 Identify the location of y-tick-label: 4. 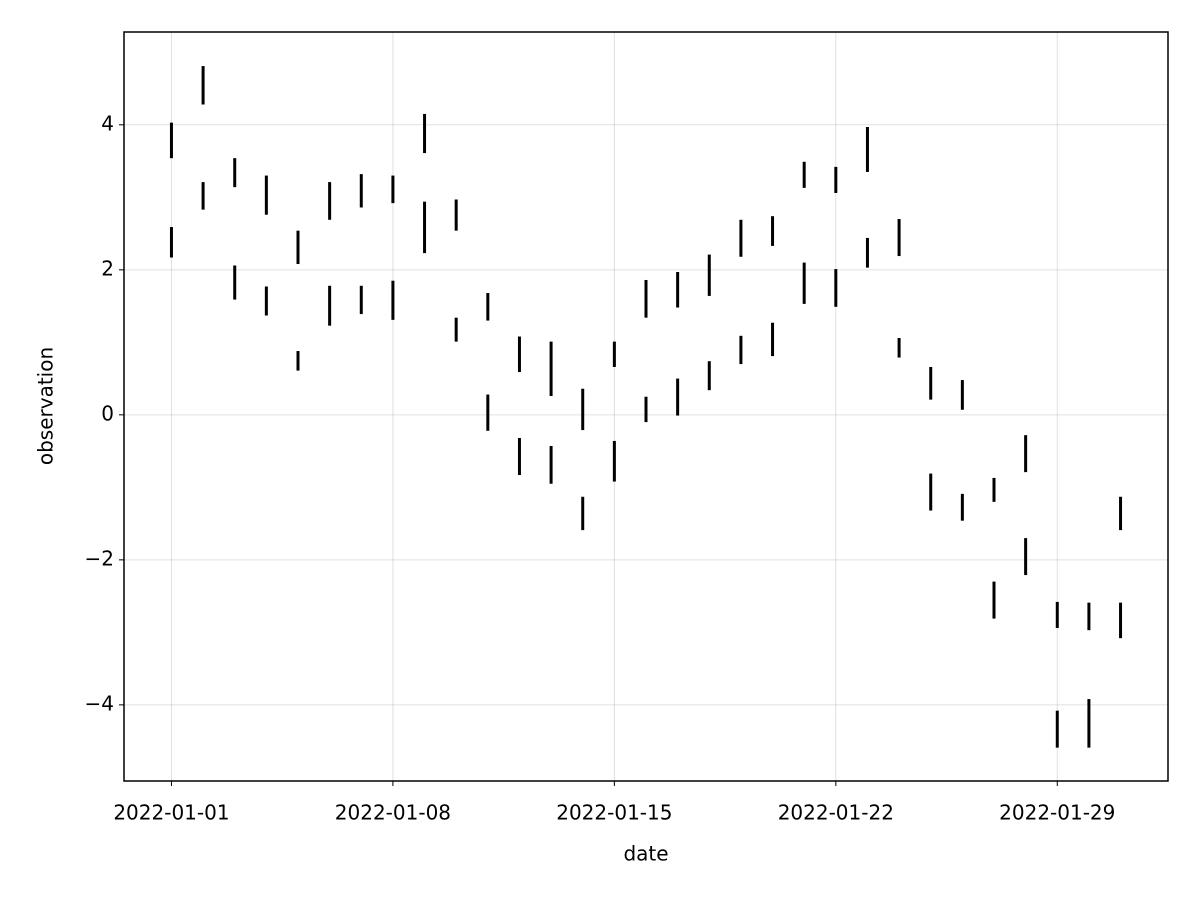
(107, 123).